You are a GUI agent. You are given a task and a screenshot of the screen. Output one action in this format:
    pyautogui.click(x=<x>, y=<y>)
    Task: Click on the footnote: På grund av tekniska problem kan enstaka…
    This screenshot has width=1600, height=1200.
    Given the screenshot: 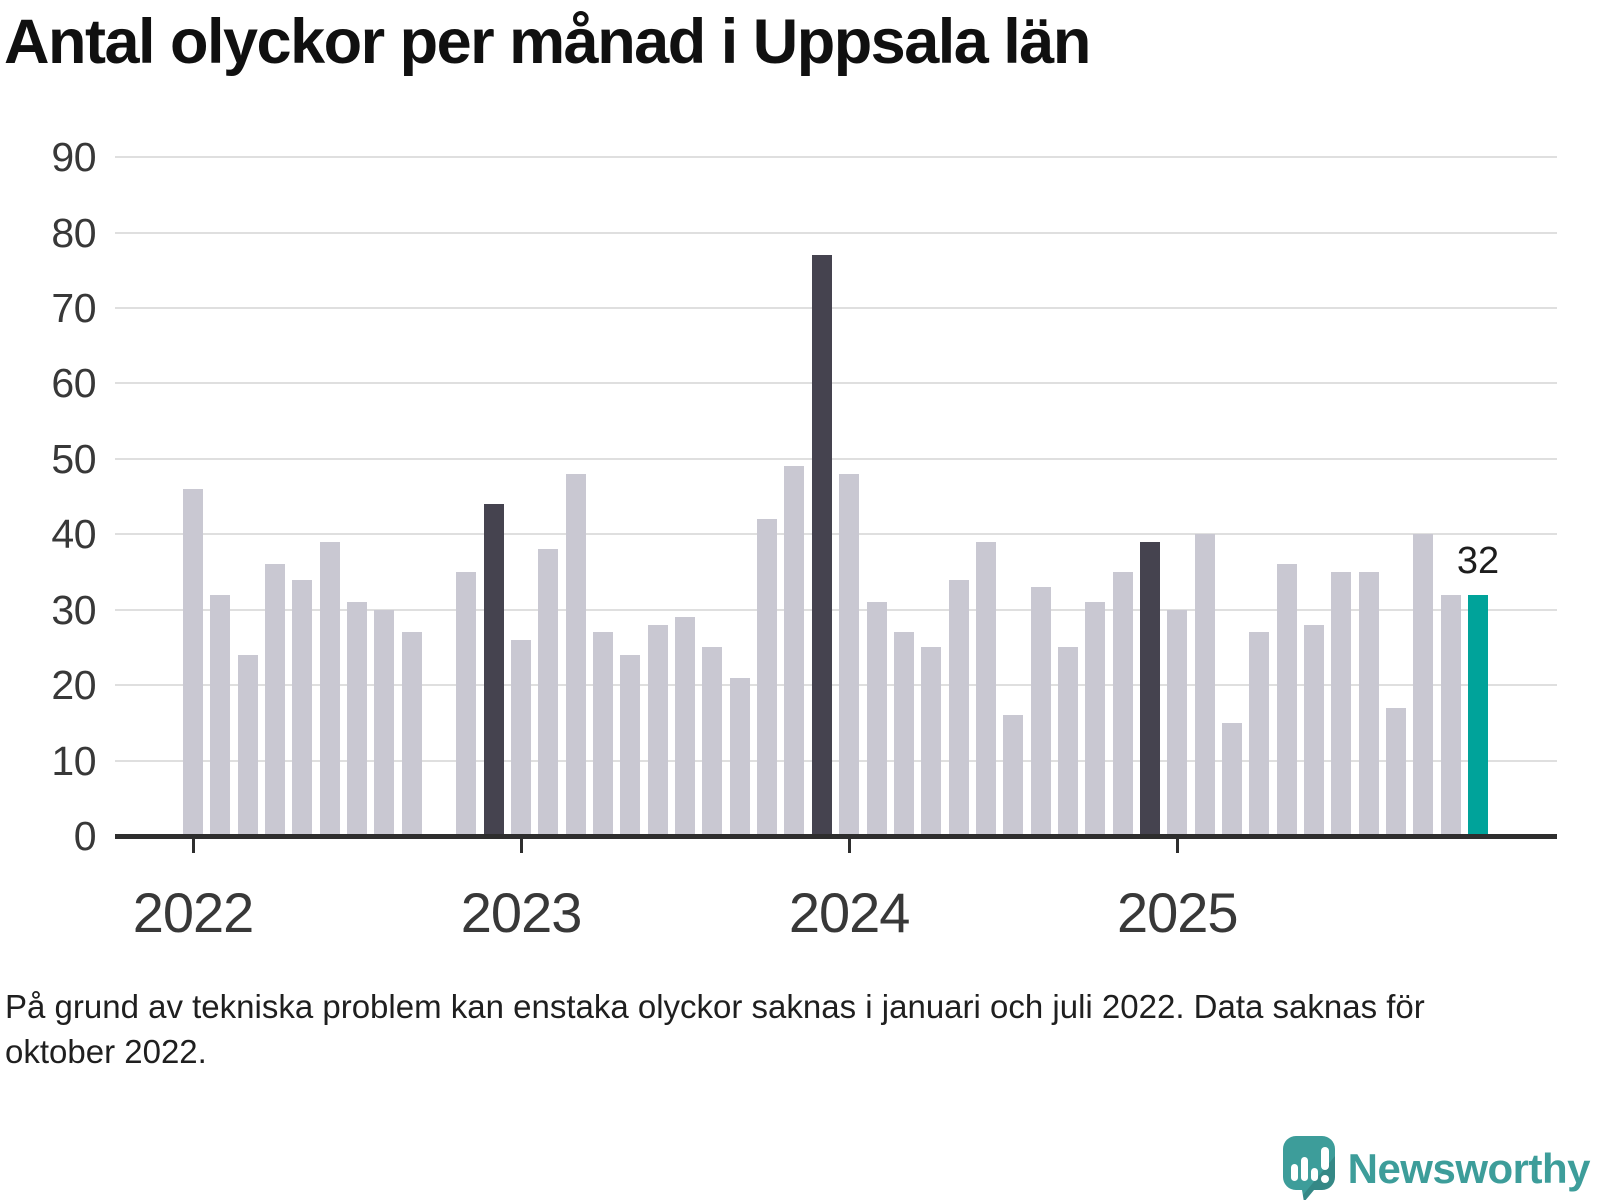 What is the action you would take?
    pyautogui.click(x=715, y=1029)
    